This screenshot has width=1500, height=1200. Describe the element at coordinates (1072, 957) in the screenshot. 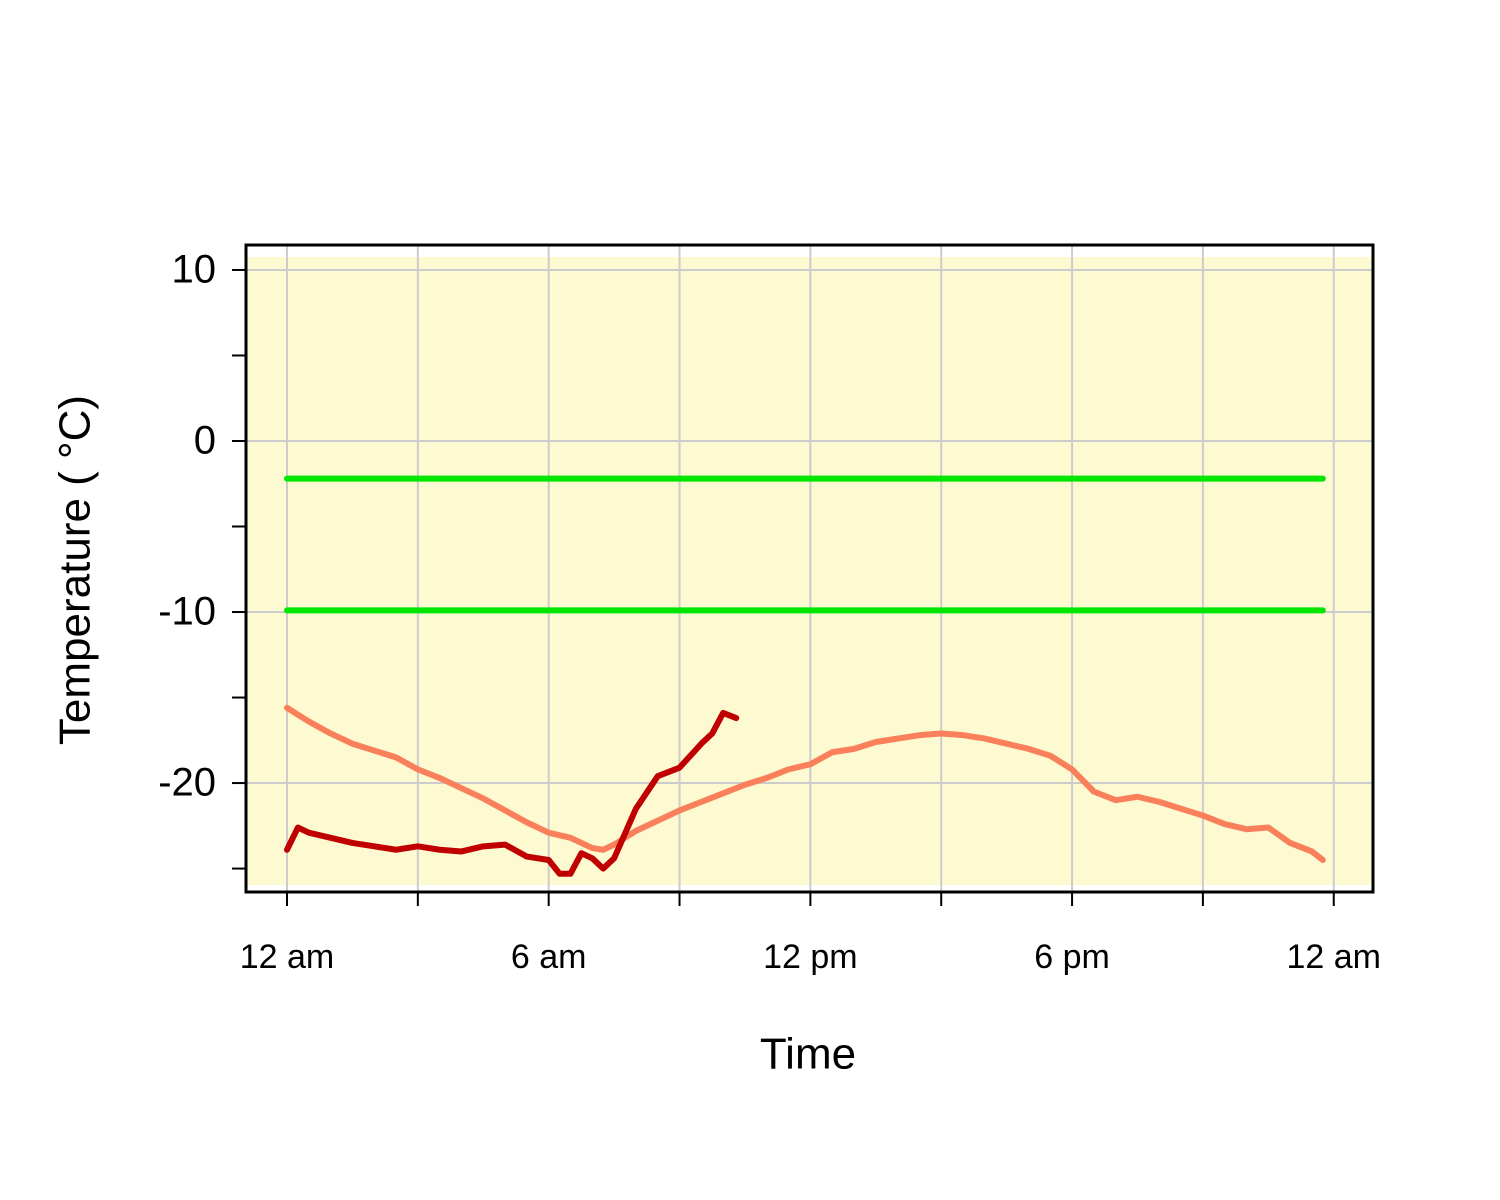

I see `x-tick-label: 6 pm` at that location.